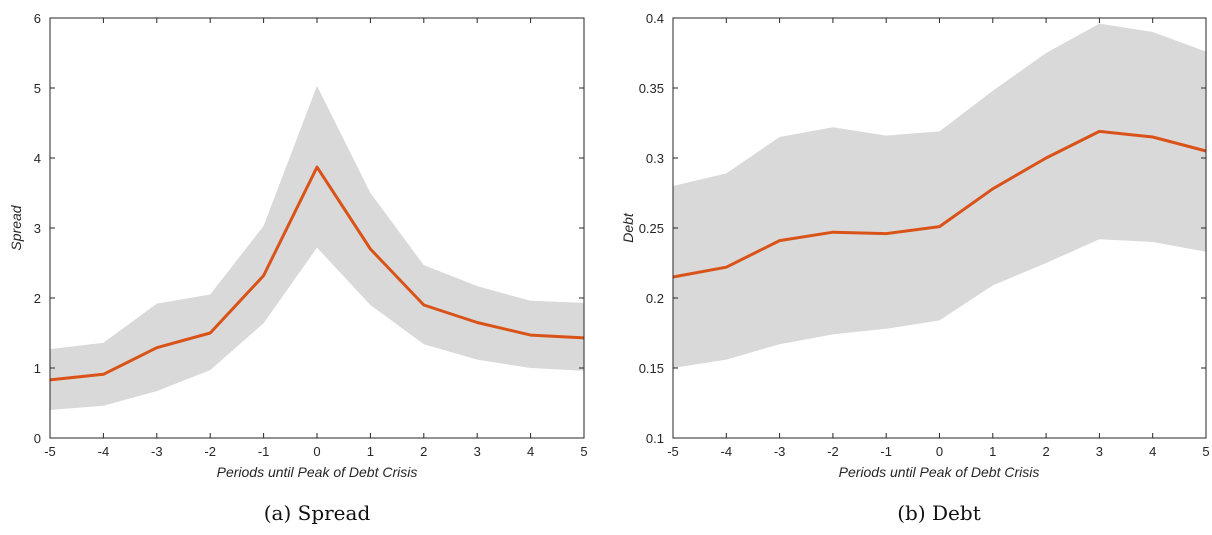  I want to click on y-tick-label: 0.35, so click(651, 88).